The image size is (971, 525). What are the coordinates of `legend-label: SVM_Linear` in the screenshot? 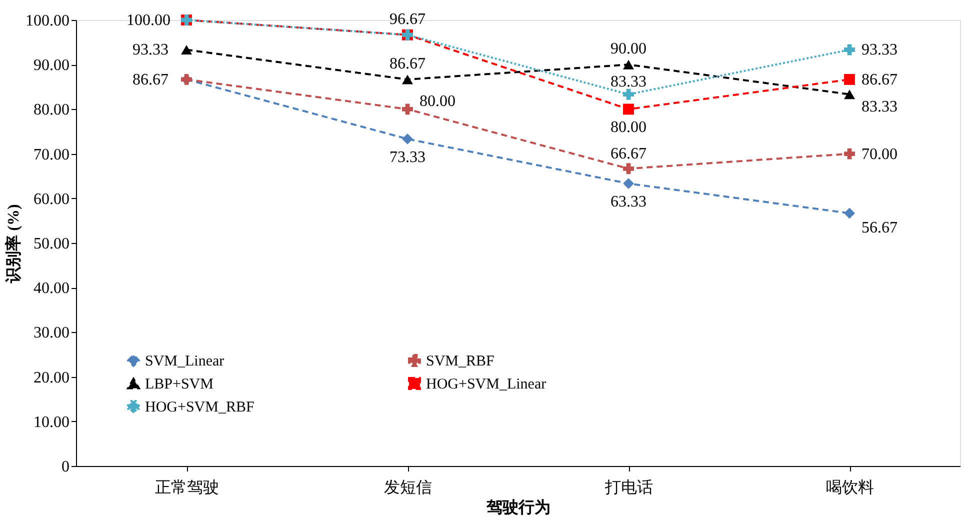 It's located at (184, 362).